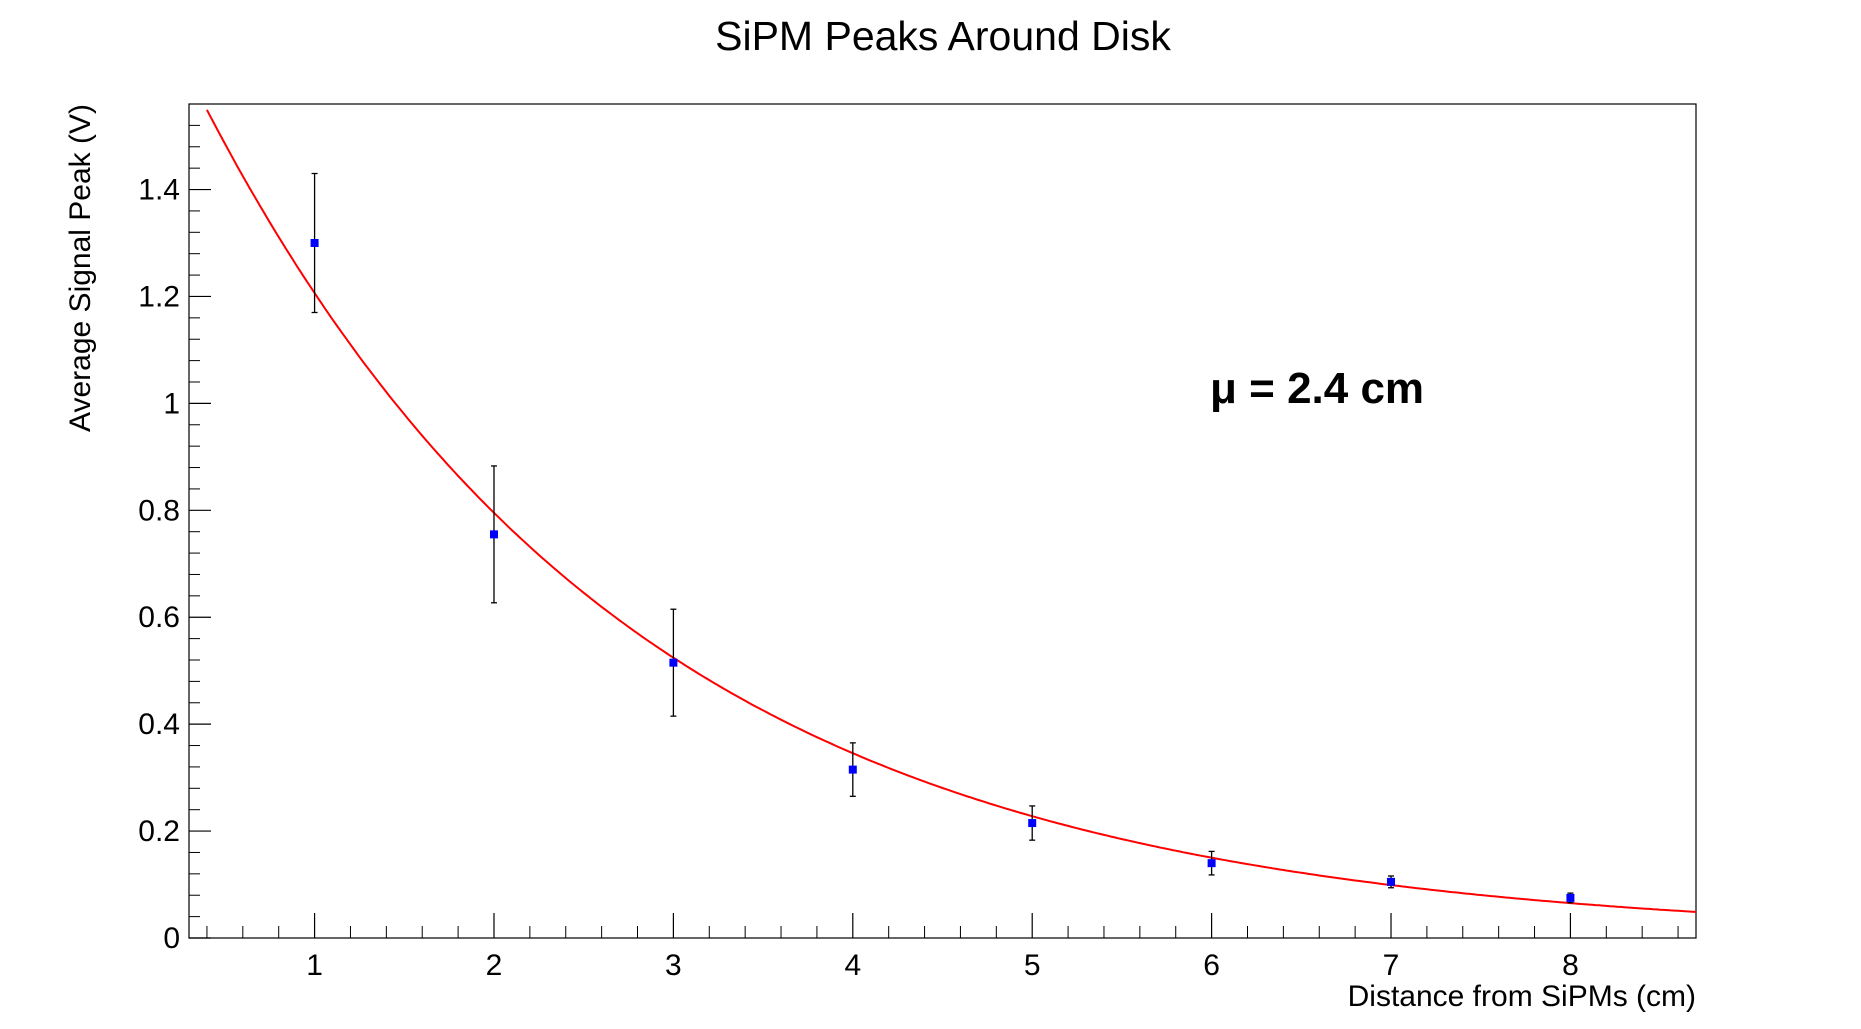  Describe the element at coordinates (852, 965) in the screenshot. I see `x-tick-label: 4` at that location.